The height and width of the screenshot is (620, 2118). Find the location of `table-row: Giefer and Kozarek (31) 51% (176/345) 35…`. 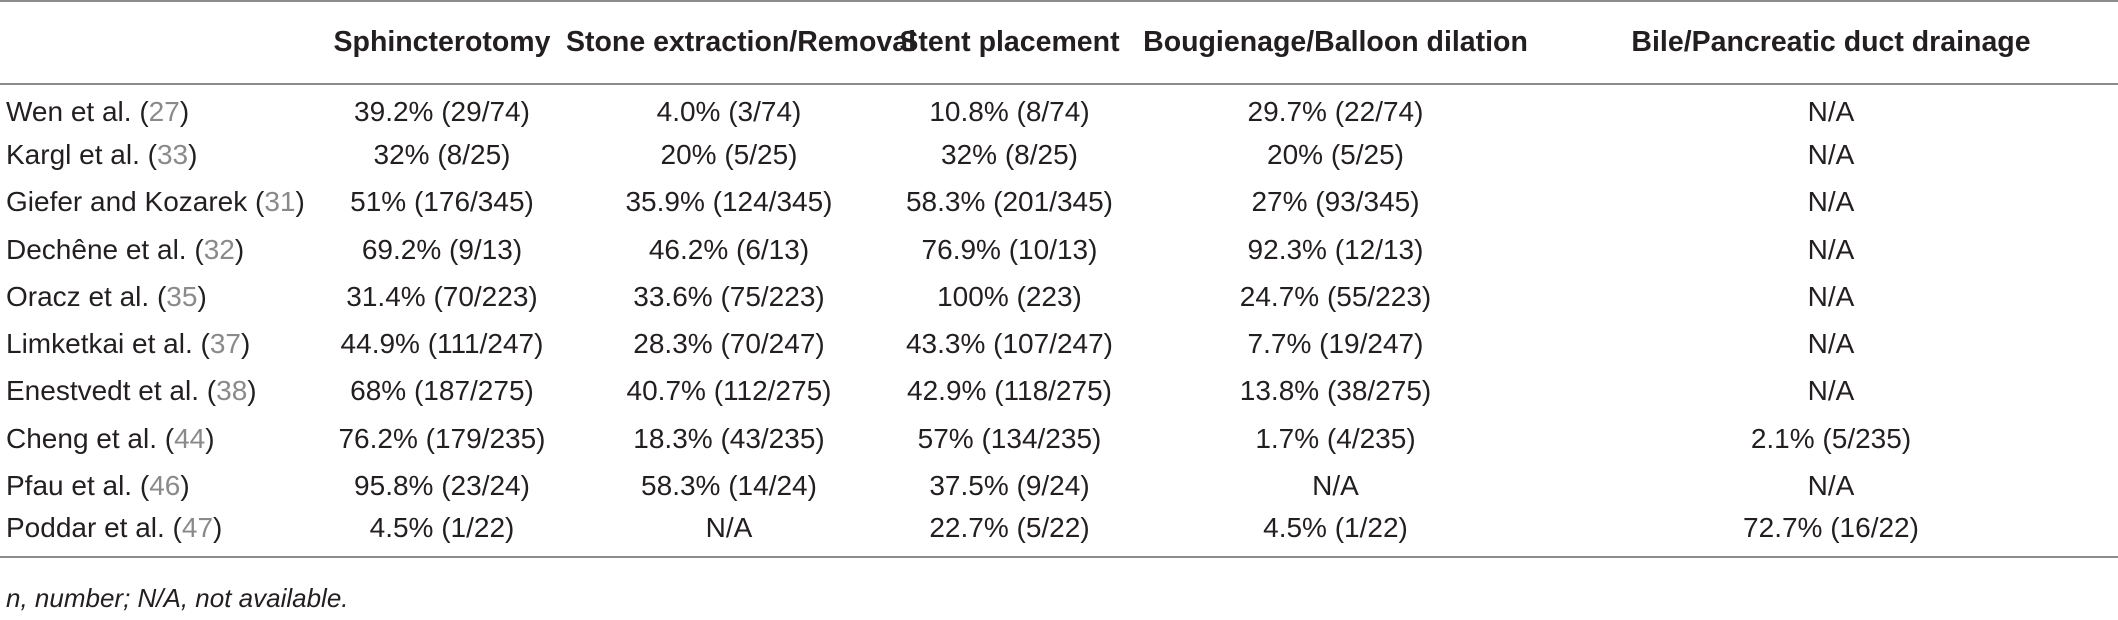

table-row: Giefer and Kozarek (31) 51% (176/345) 35… is located at coordinates (1059, 202).